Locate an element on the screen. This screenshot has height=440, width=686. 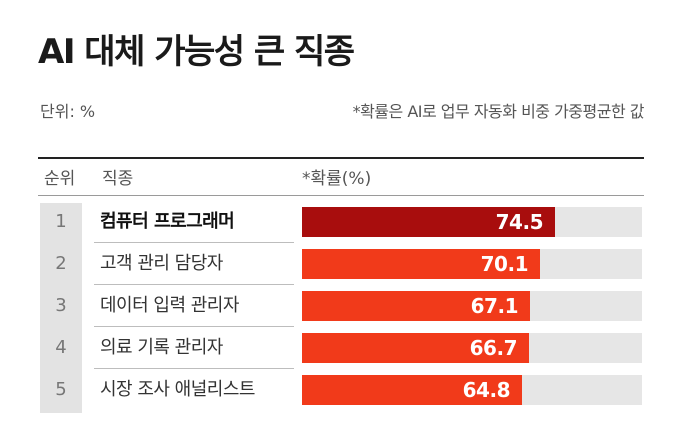
chart-title: AI 대체 가능성 큰 직종 is located at coordinates (196, 52).